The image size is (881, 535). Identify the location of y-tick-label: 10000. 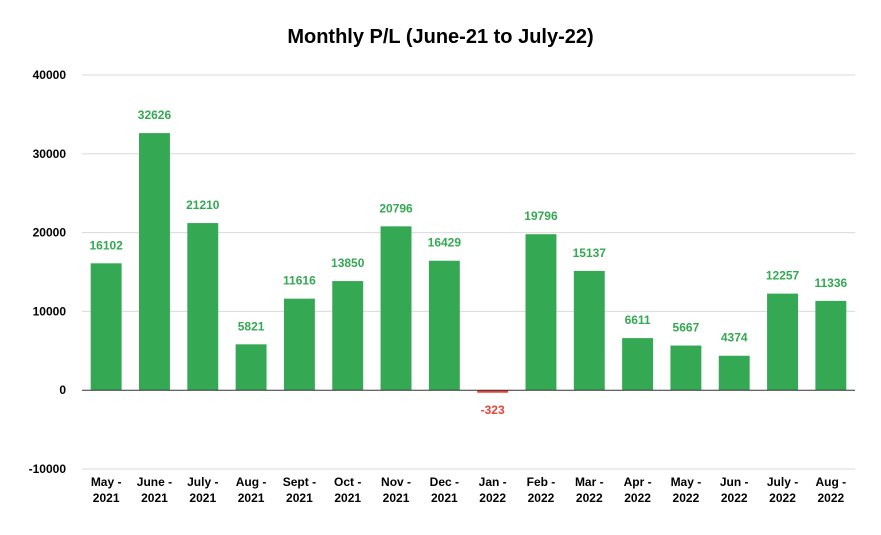
(50, 311).